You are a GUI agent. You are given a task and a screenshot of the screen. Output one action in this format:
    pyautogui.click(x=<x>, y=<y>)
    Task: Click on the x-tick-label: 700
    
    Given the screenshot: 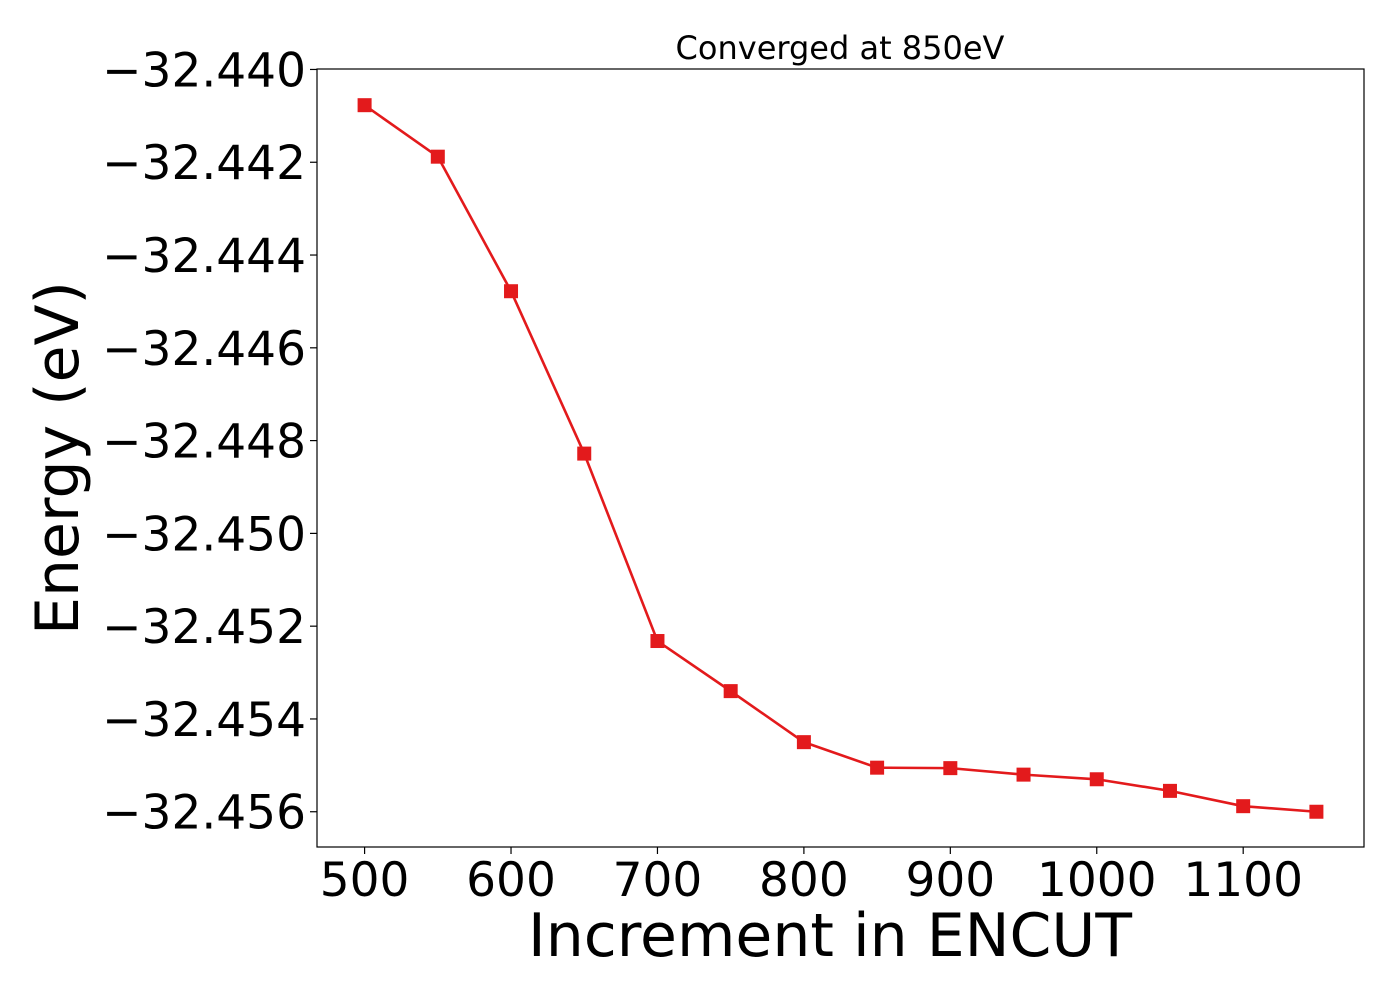 What is the action you would take?
    pyautogui.click(x=658, y=880)
    